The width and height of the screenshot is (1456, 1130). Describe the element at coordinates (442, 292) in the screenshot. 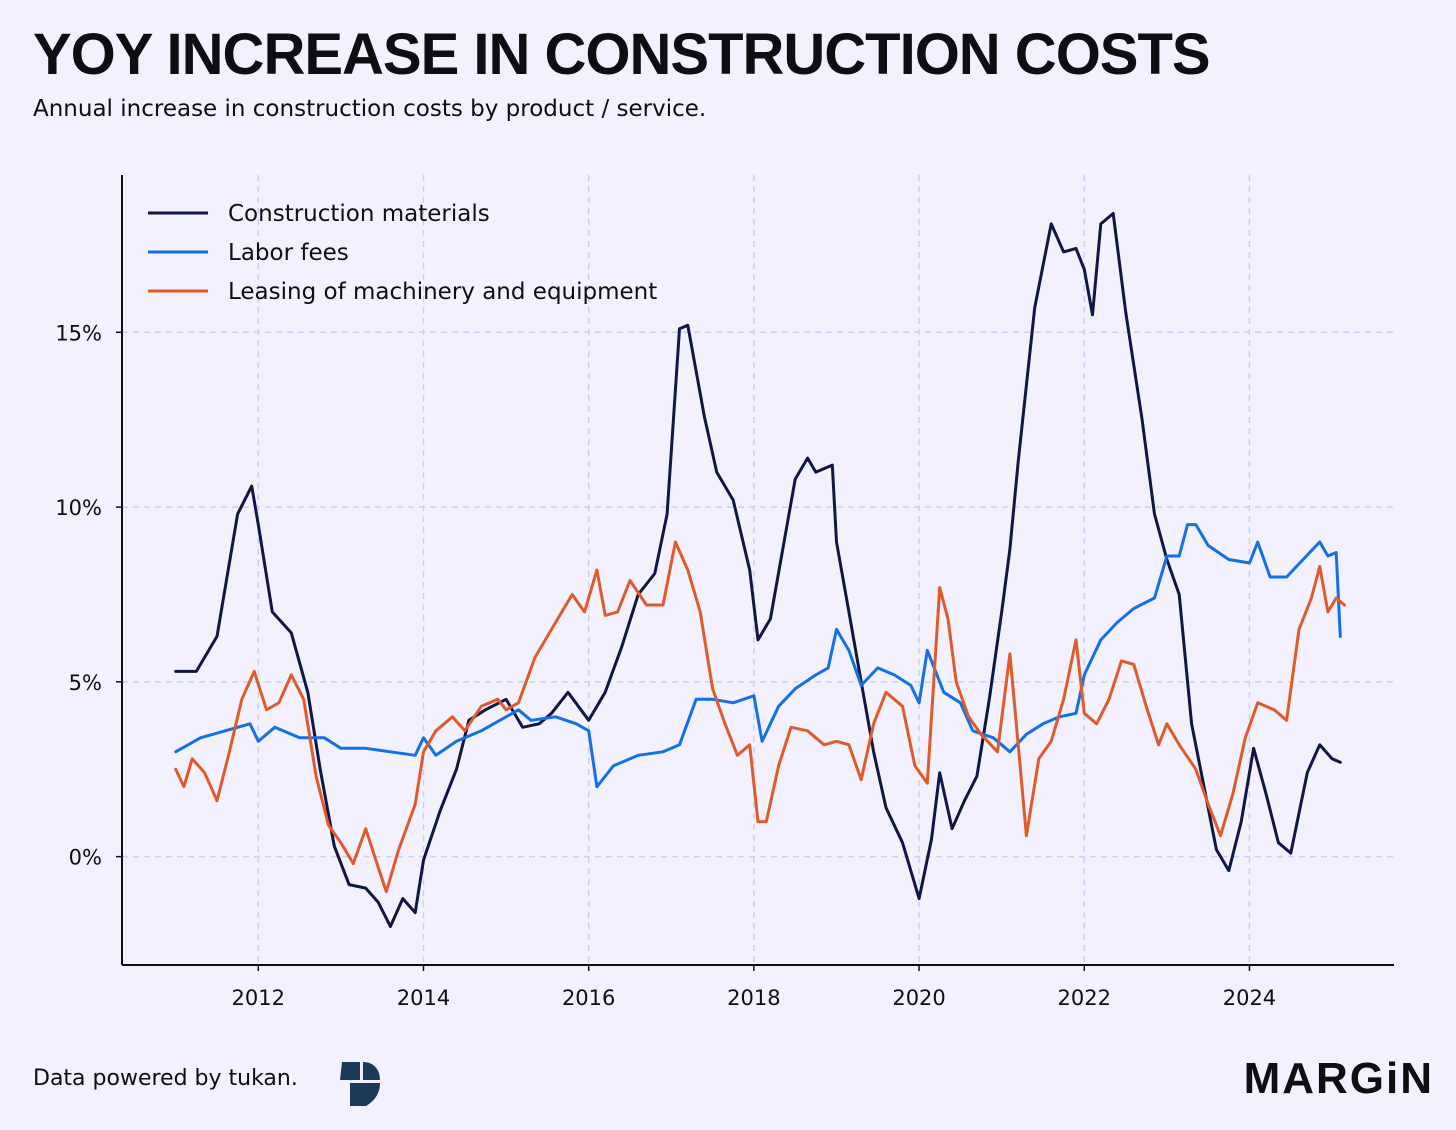

I see `legend-label: Leasing of machinery and equipment` at that location.